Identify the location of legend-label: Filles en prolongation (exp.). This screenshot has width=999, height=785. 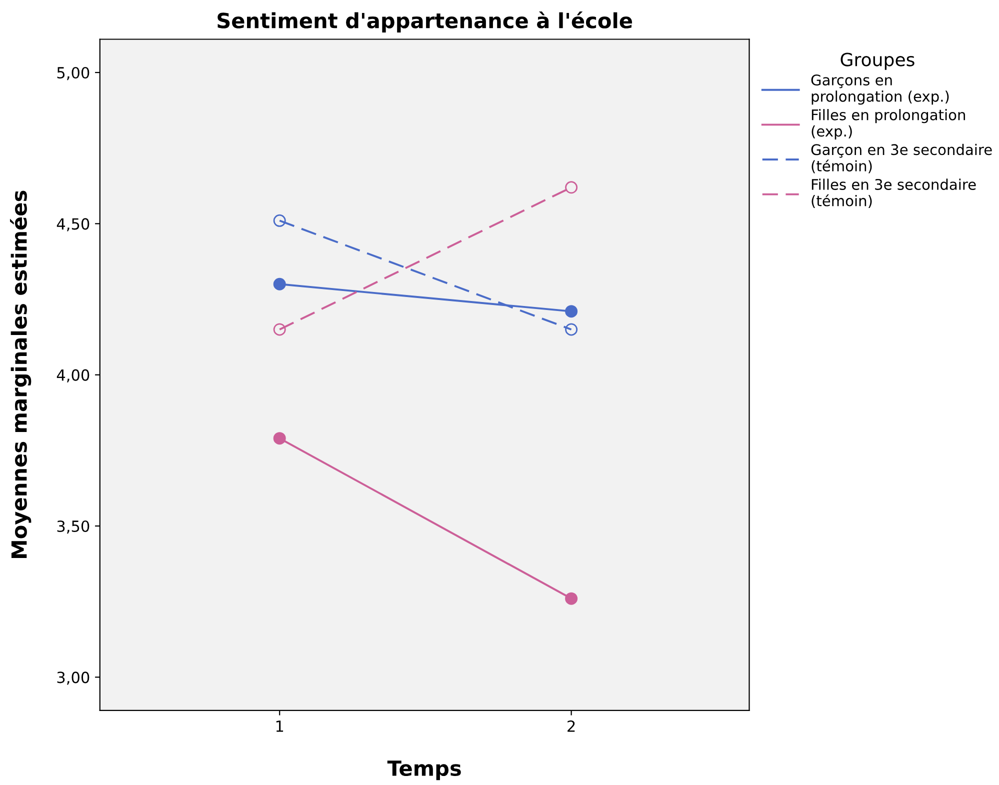
(888, 124).